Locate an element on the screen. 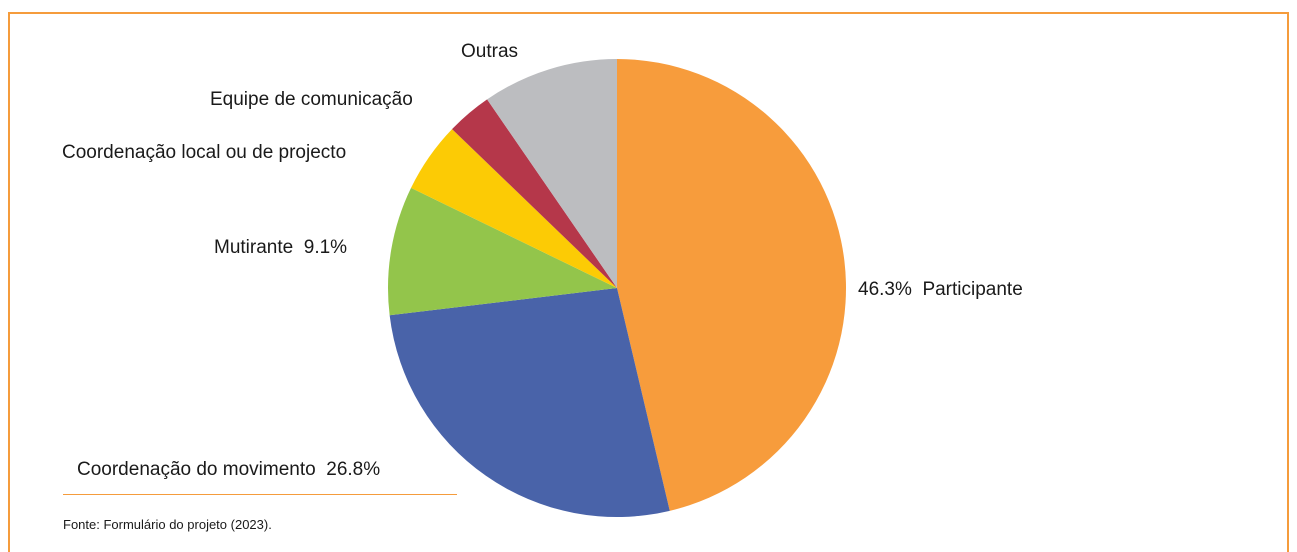 This screenshot has width=1297, height=552. slice-name-mutirante: Mutirante is located at coordinates (254, 247).